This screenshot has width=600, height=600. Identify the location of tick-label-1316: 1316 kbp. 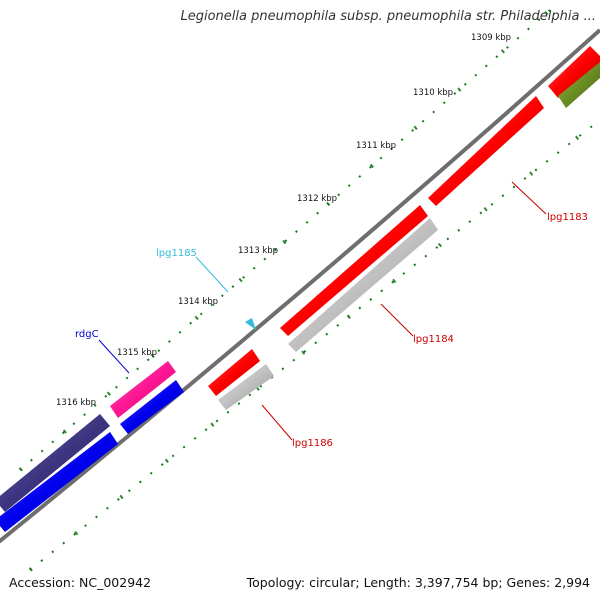
(76, 403).